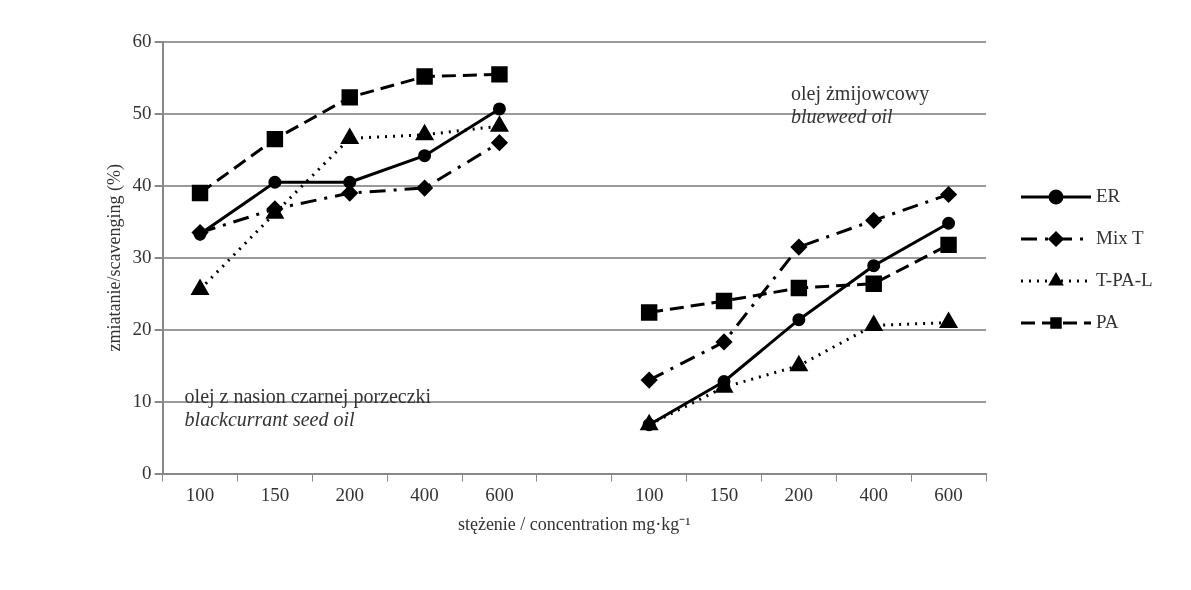 The width and height of the screenshot is (1191, 590). Describe the element at coordinates (142, 112) in the screenshot. I see `y-tick-label: 50` at that location.